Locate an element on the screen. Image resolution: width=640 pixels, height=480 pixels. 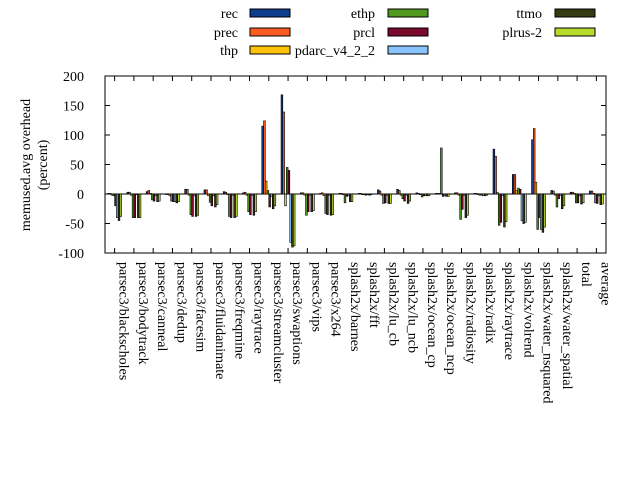
legend-label: ttmo is located at coordinates (529, 14).